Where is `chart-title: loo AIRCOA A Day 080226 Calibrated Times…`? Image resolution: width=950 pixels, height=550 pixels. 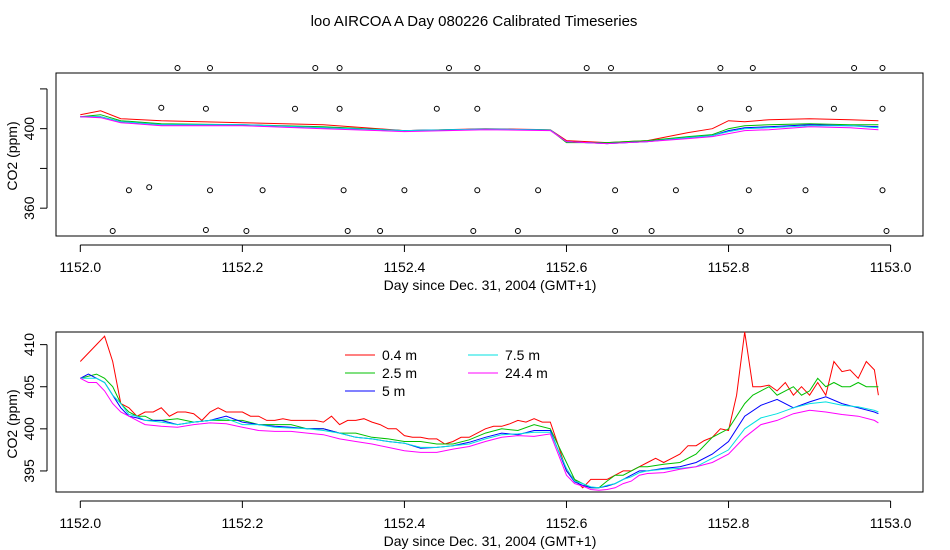
chart-title: loo AIRCOA A Day 080226 Calibrated Times… is located at coordinates (474, 21).